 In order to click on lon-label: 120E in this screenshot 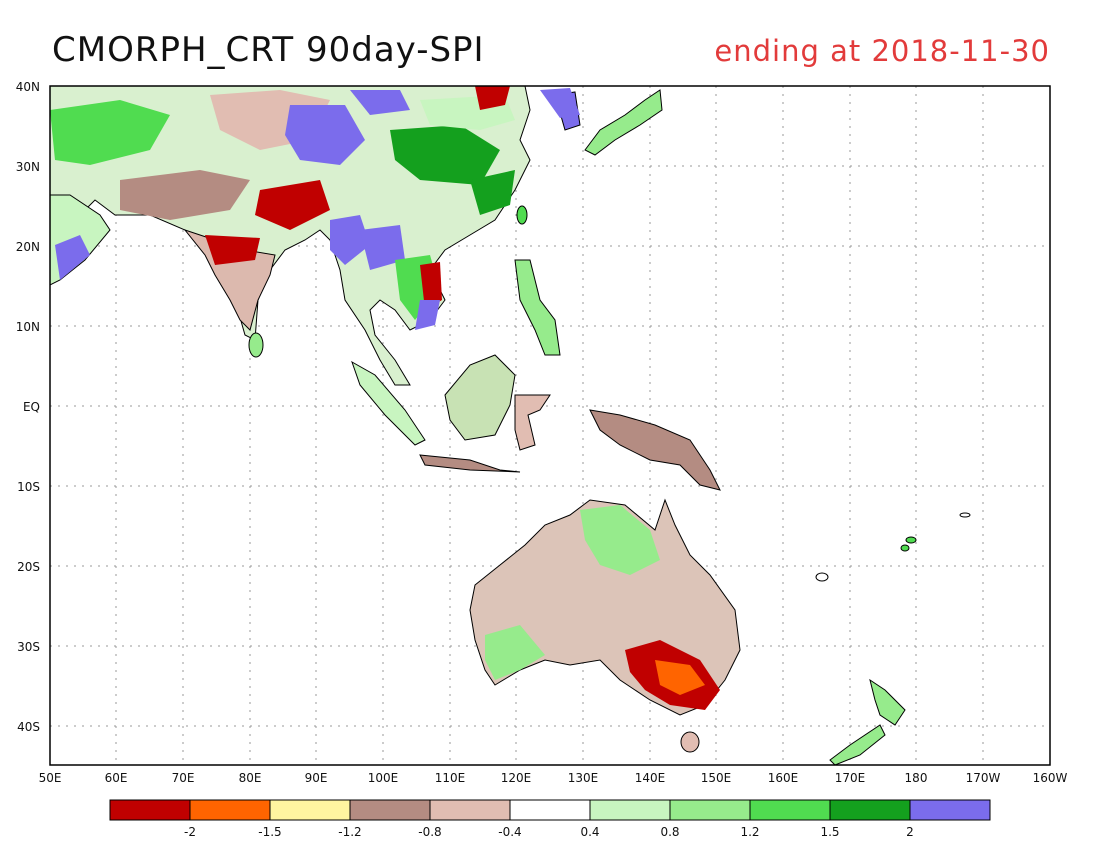, I will do `click(516, 778)`.